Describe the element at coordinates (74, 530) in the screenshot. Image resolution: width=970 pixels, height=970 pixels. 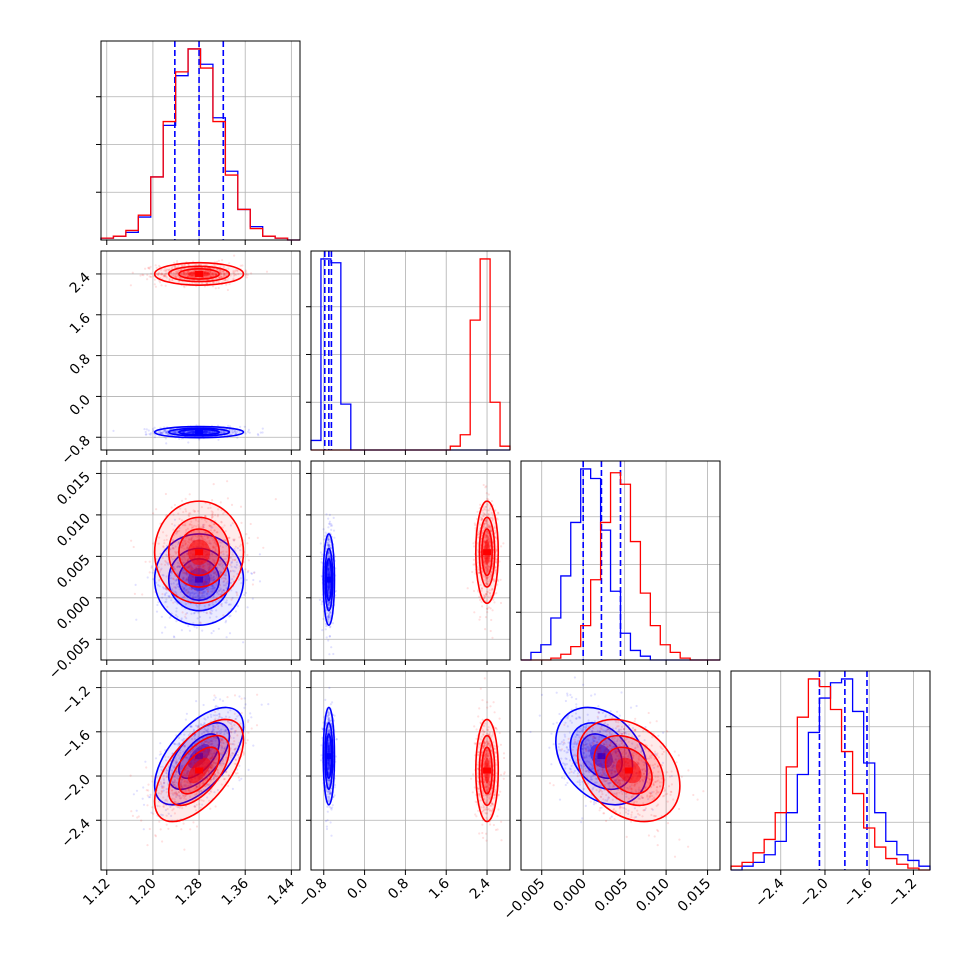
I see `y-tick-label: 0.010` at that location.